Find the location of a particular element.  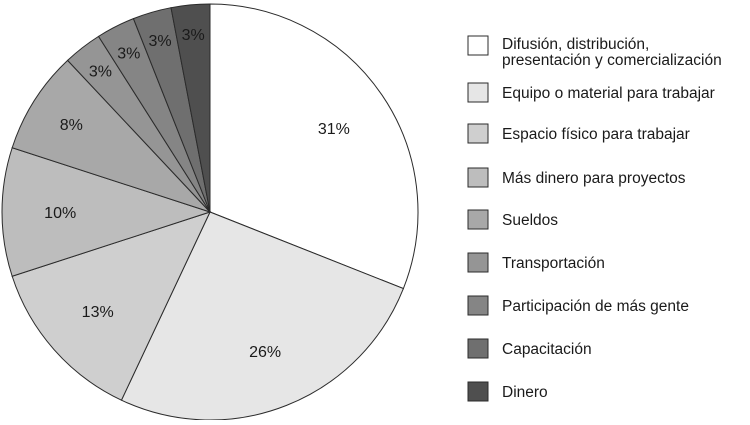

legend-label: Transportación is located at coordinates (553, 263).